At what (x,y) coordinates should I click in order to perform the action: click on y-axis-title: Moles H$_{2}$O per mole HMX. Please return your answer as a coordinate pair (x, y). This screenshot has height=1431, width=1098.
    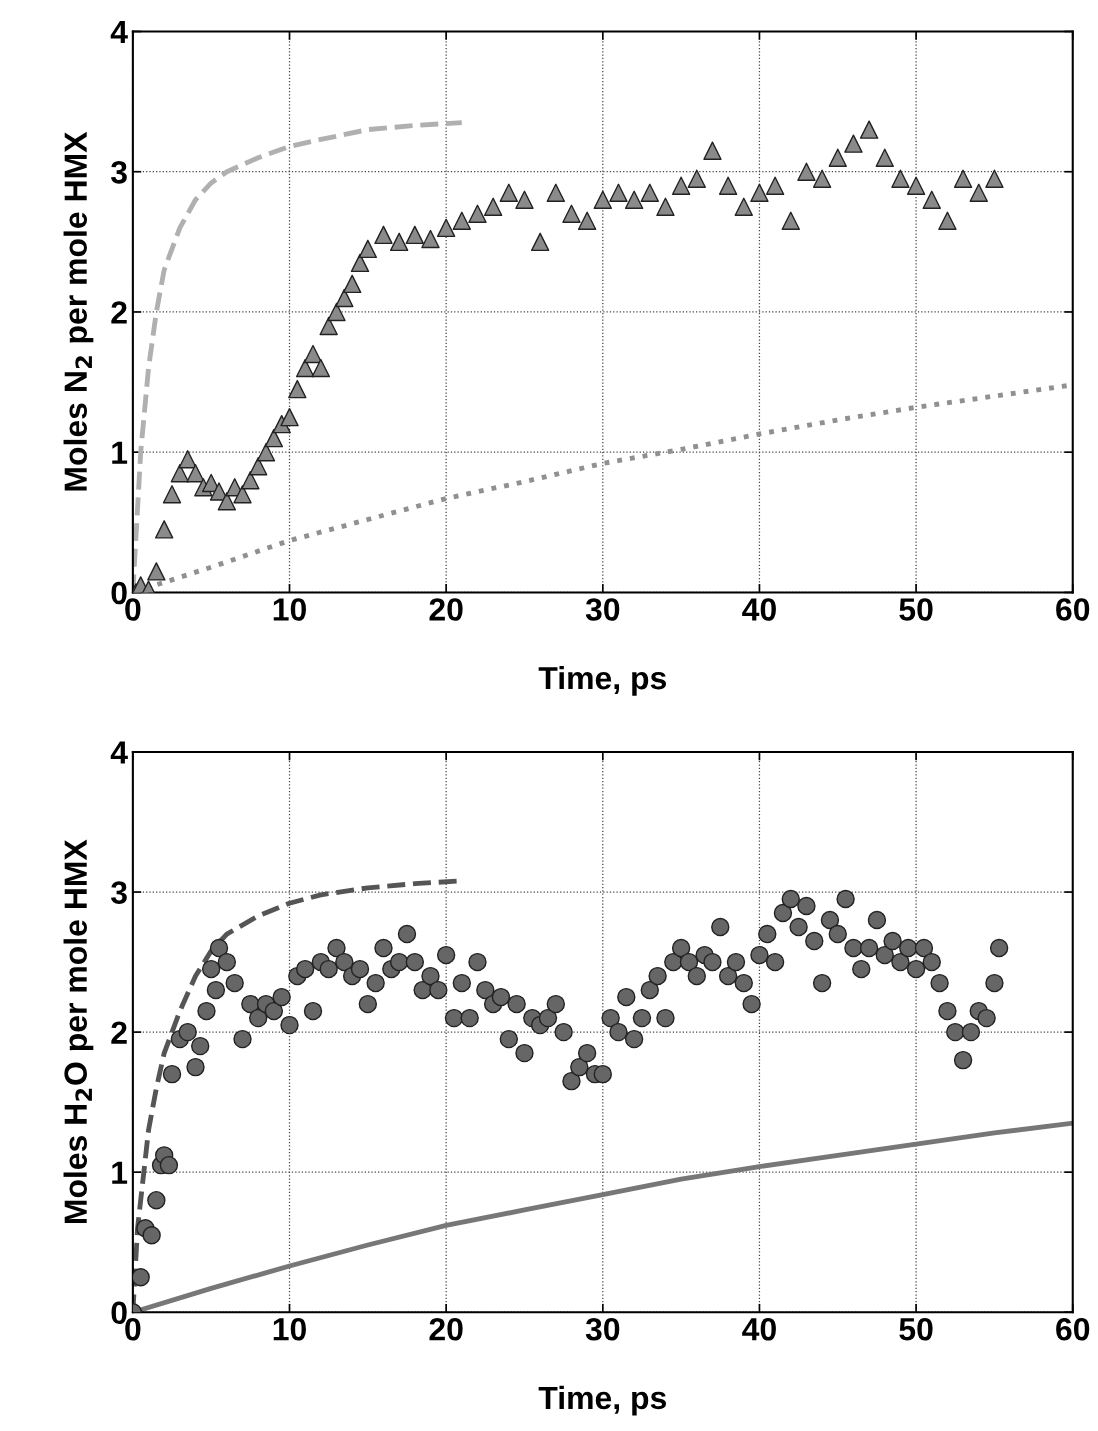
    Looking at the image, I should click on (78, 1031).